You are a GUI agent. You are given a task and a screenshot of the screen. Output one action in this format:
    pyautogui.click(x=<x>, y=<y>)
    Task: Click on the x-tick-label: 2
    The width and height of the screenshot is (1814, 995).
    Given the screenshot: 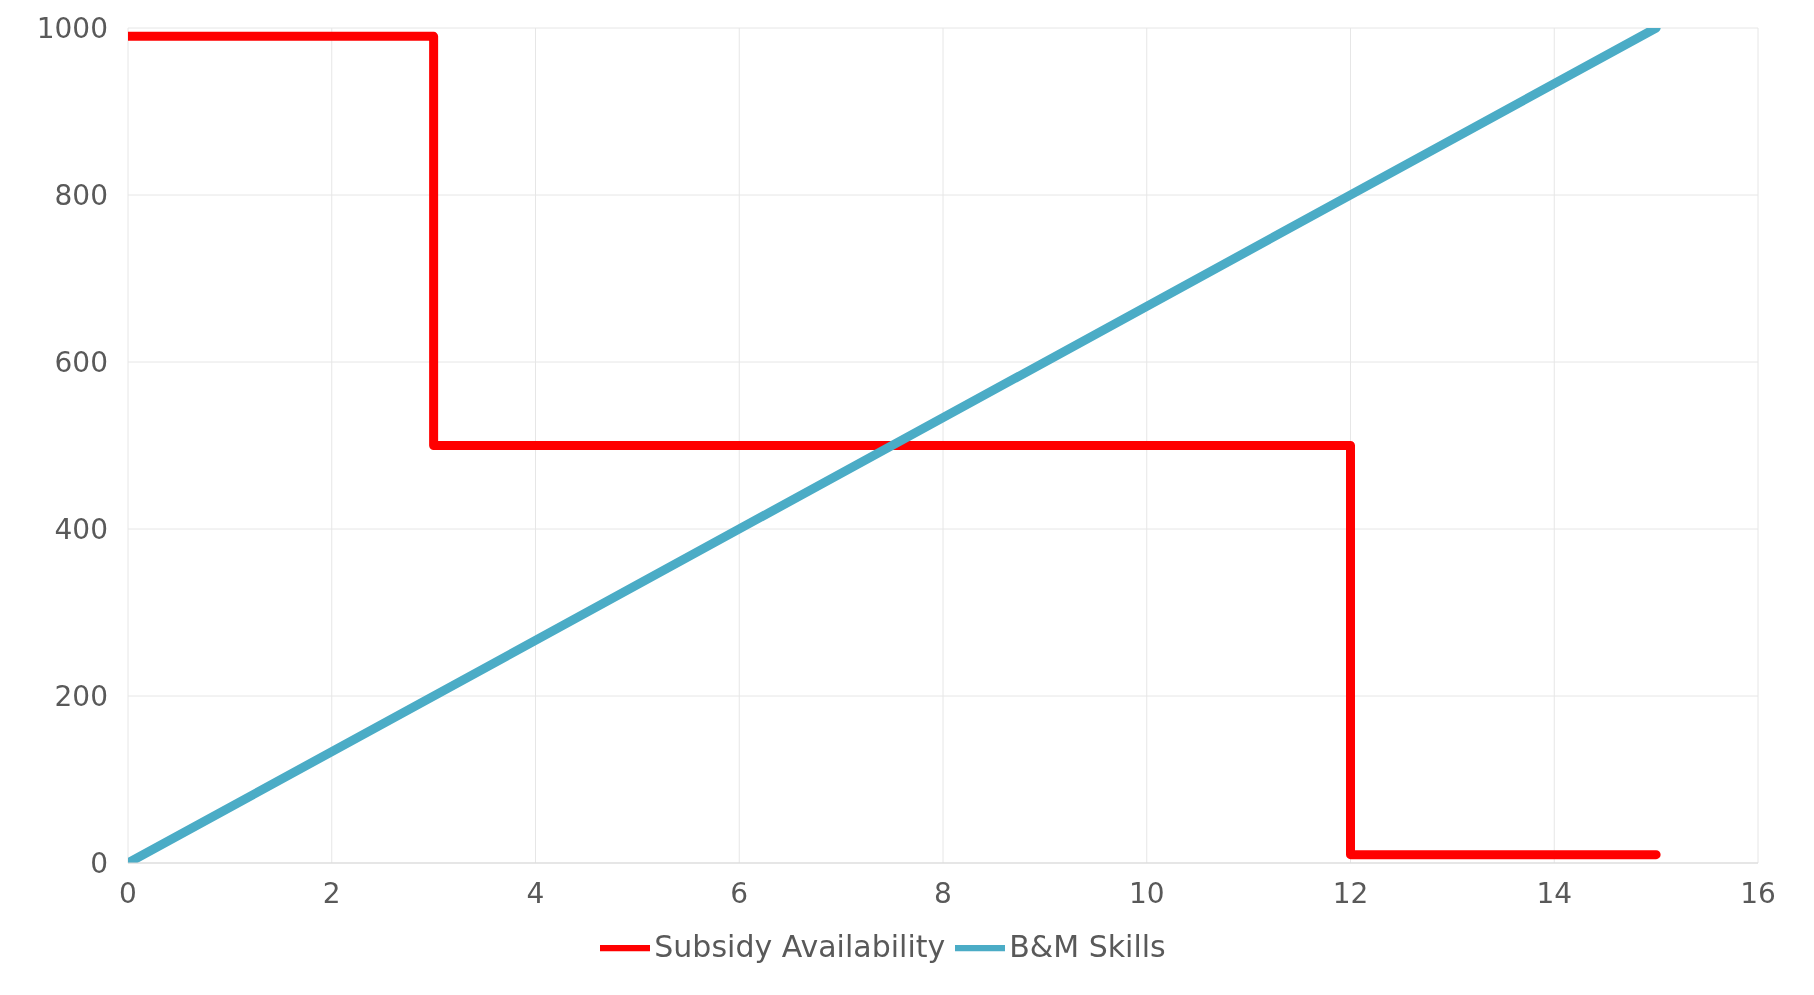 What is the action you would take?
    pyautogui.click(x=331, y=893)
    